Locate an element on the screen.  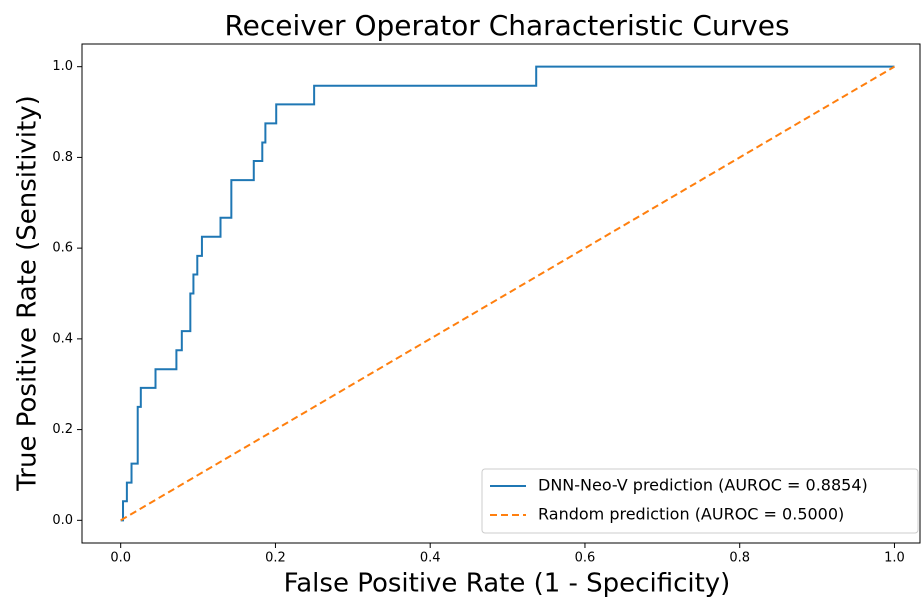
y-tick-label: 0.0 is located at coordinates (62, 520).